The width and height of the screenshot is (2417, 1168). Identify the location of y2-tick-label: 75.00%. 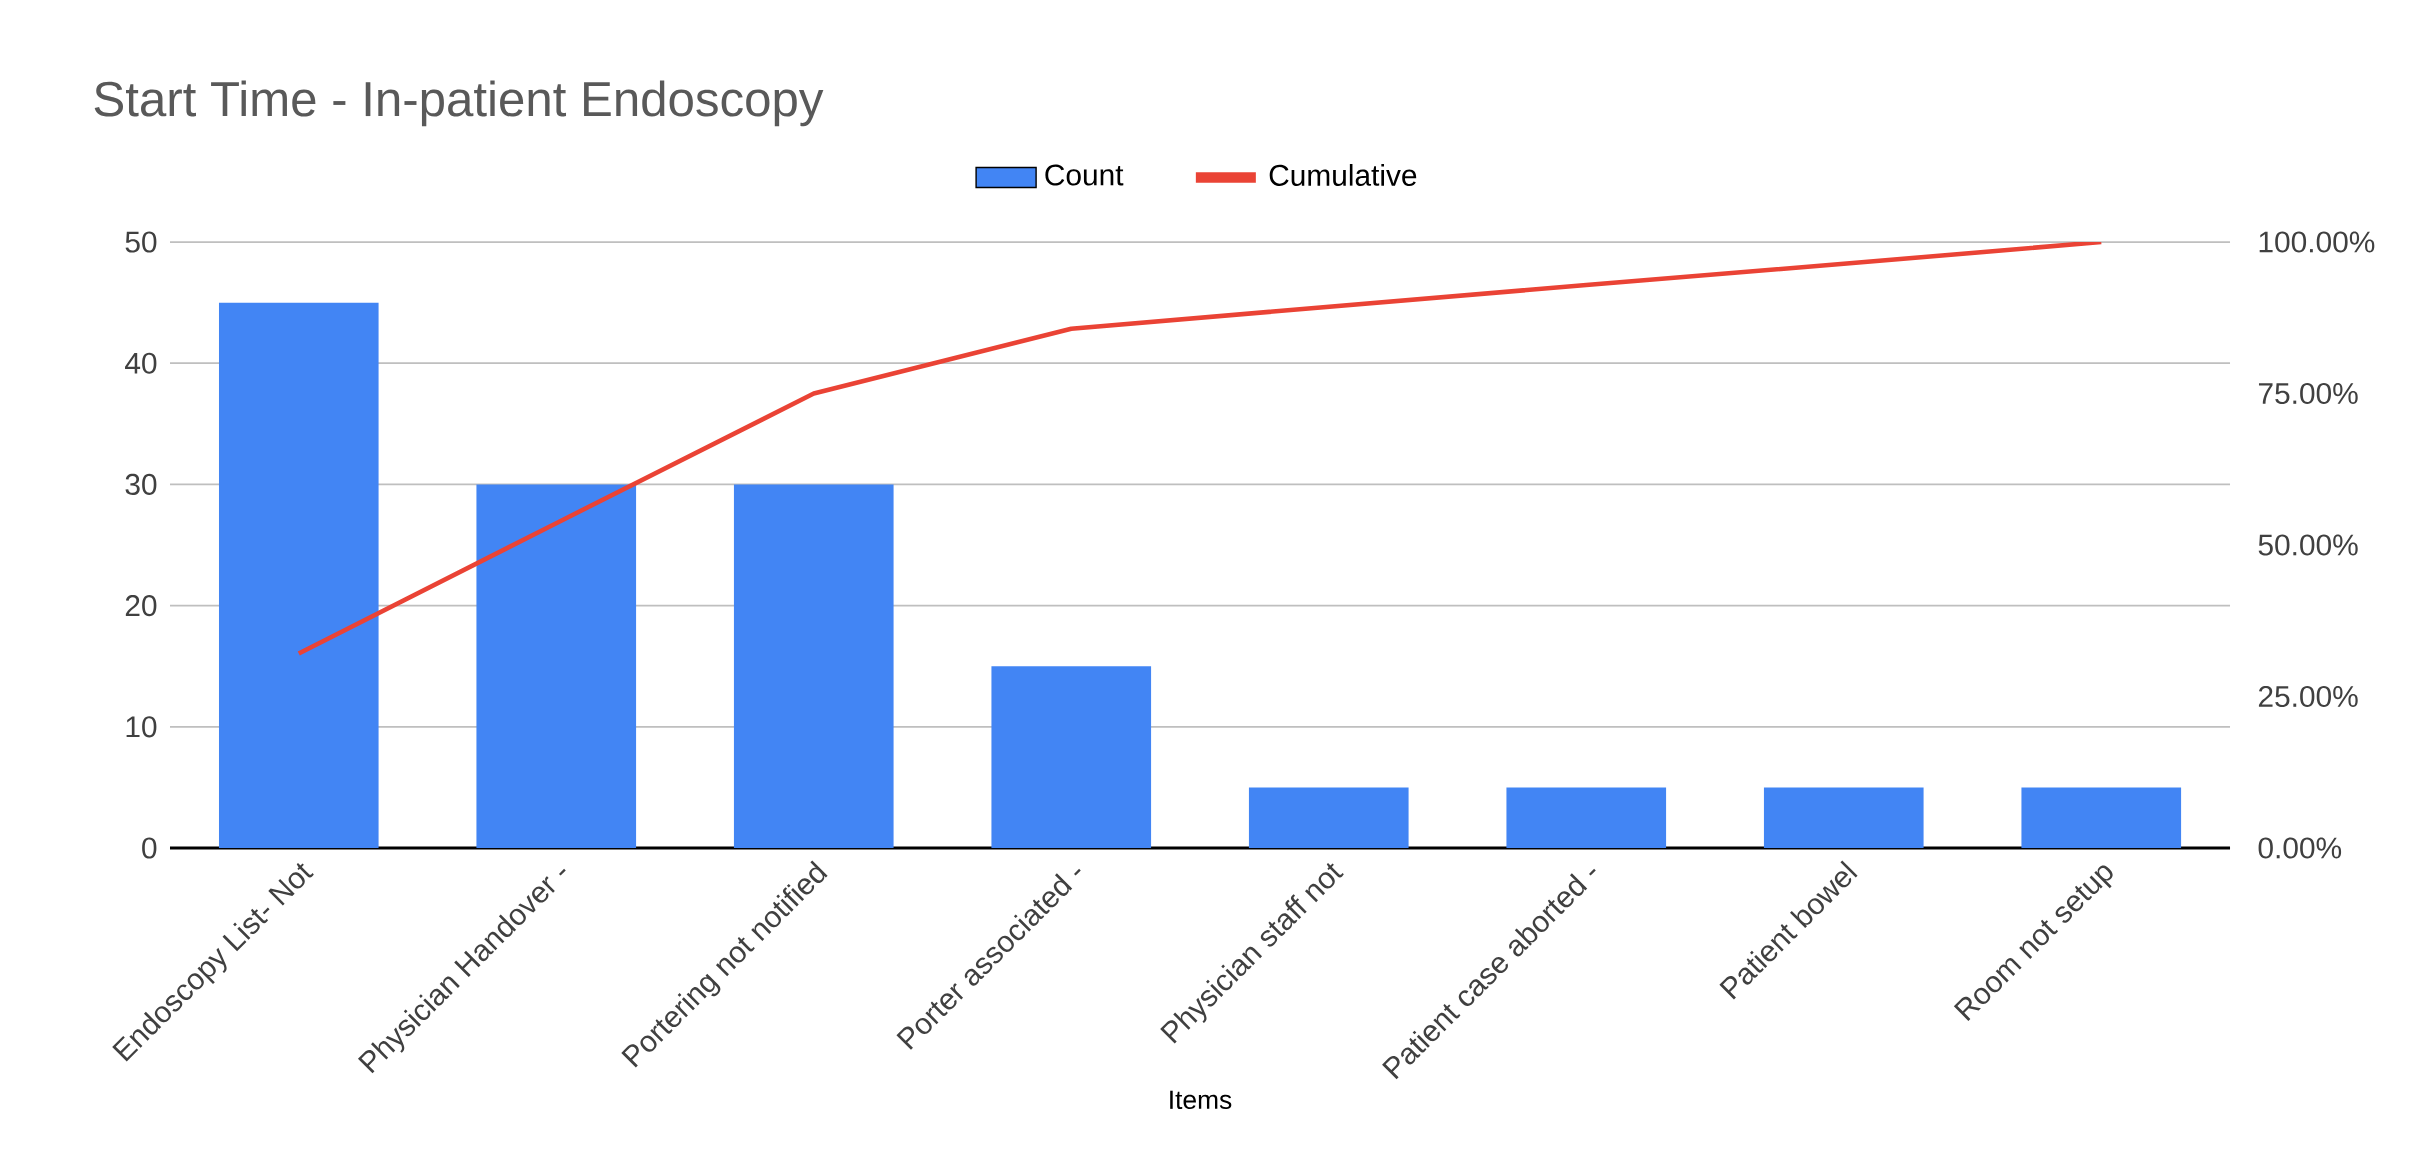
(2308, 393).